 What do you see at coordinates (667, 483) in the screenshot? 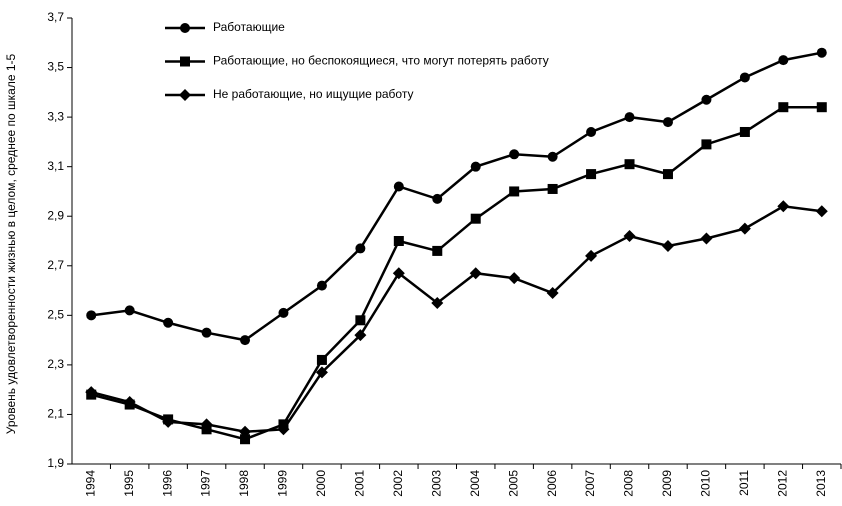
I see `x-tick-label: 2009` at bounding box center [667, 483].